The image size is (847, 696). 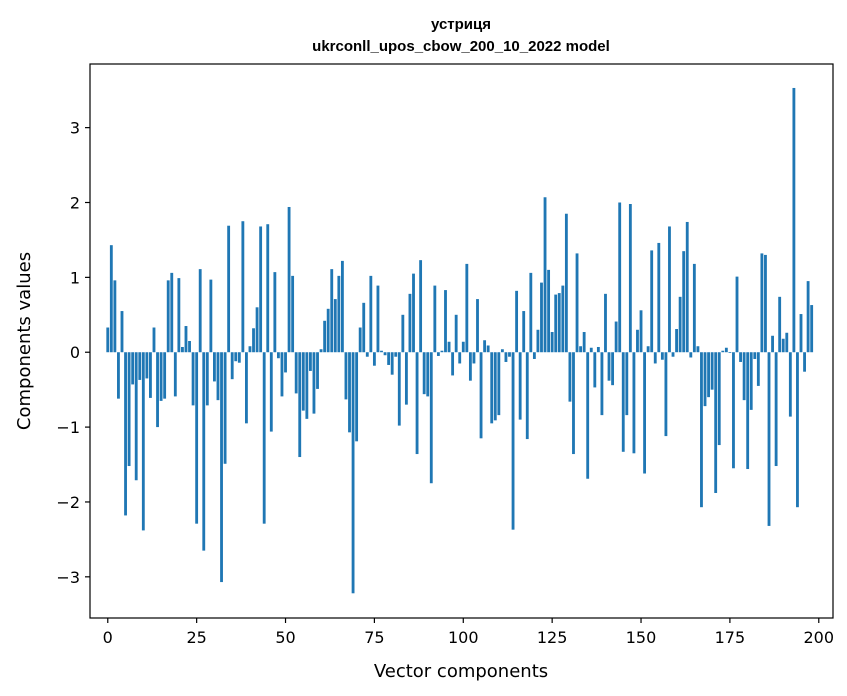 What do you see at coordinates (68, 427) in the screenshot?
I see `y-tick-label: −1` at bounding box center [68, 427].